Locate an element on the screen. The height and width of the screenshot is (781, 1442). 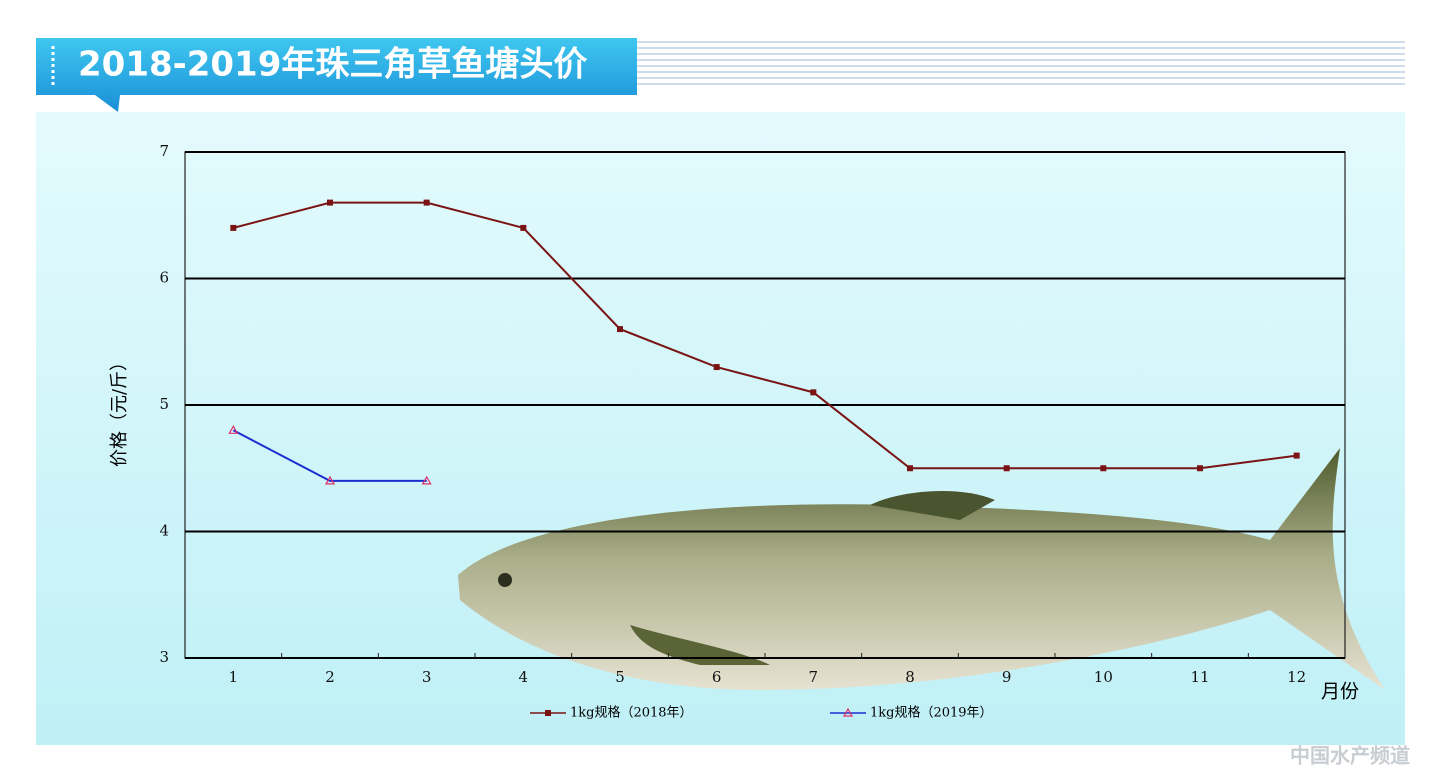
y-tick-label: 4 is located at coordinates (164, 531).